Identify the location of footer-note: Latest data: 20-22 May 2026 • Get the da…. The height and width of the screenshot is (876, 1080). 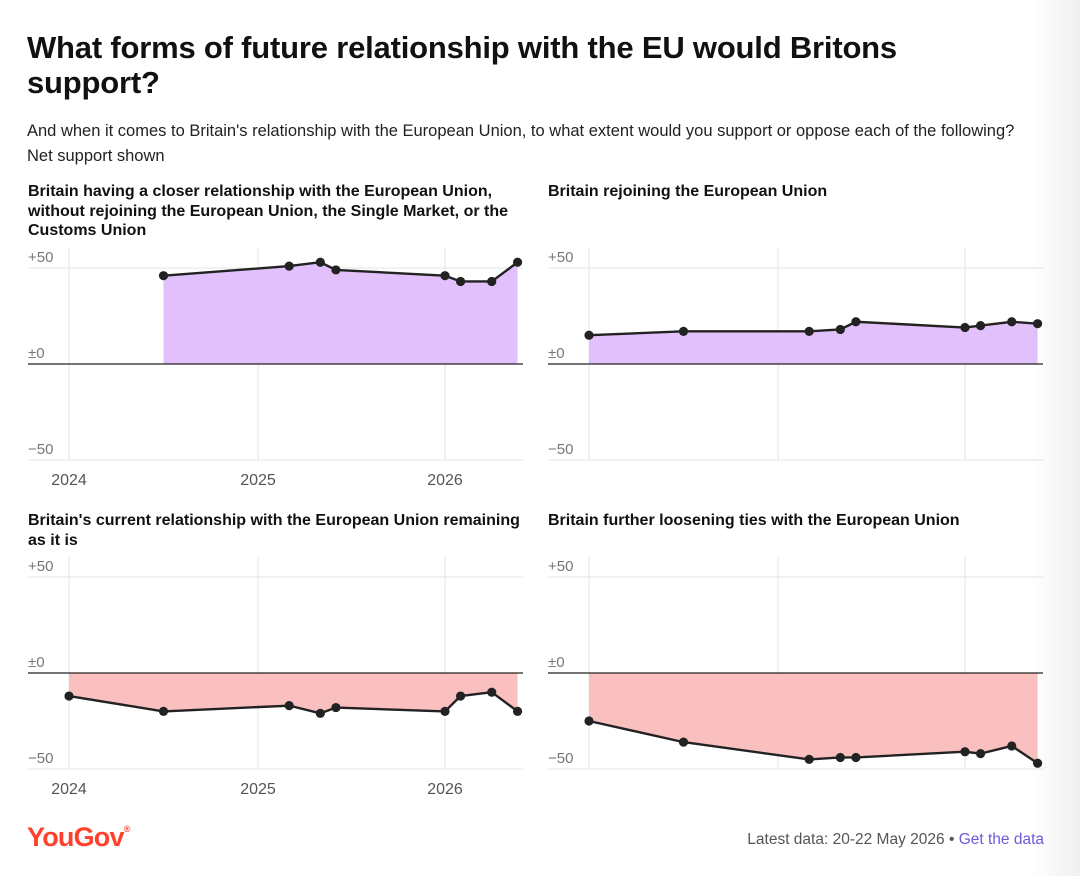
(895, 840).